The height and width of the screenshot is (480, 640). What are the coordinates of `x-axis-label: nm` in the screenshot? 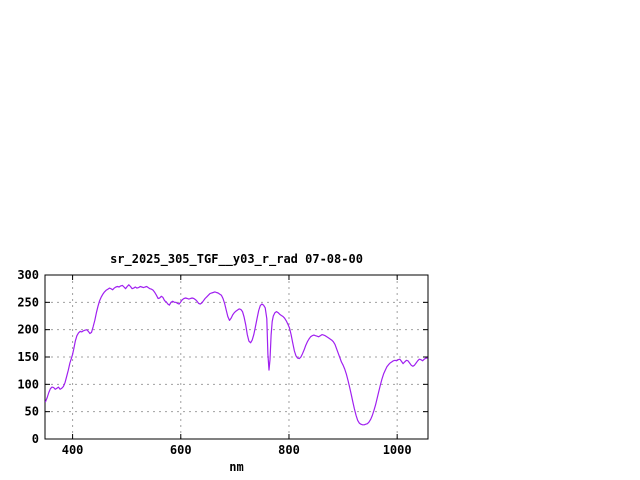 It's located at (236, 467).